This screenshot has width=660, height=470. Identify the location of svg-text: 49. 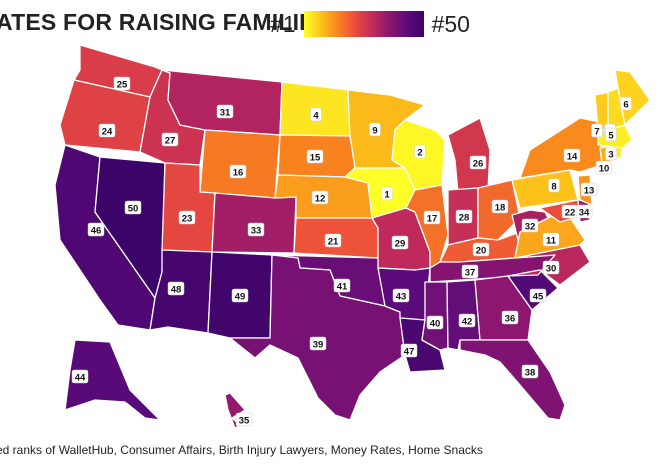
(240, 297).